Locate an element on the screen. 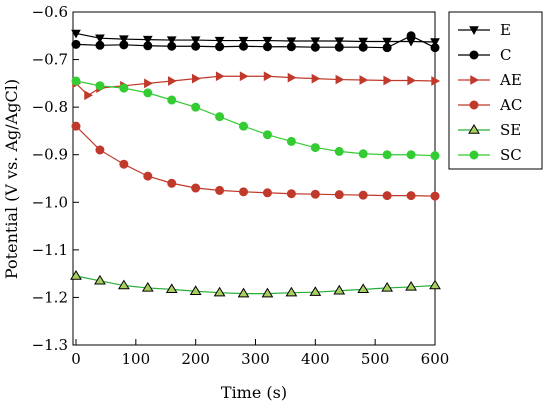 The height and width of the screenshot is (411, 550). legend-label: SC is located at coordinates (511, 155).